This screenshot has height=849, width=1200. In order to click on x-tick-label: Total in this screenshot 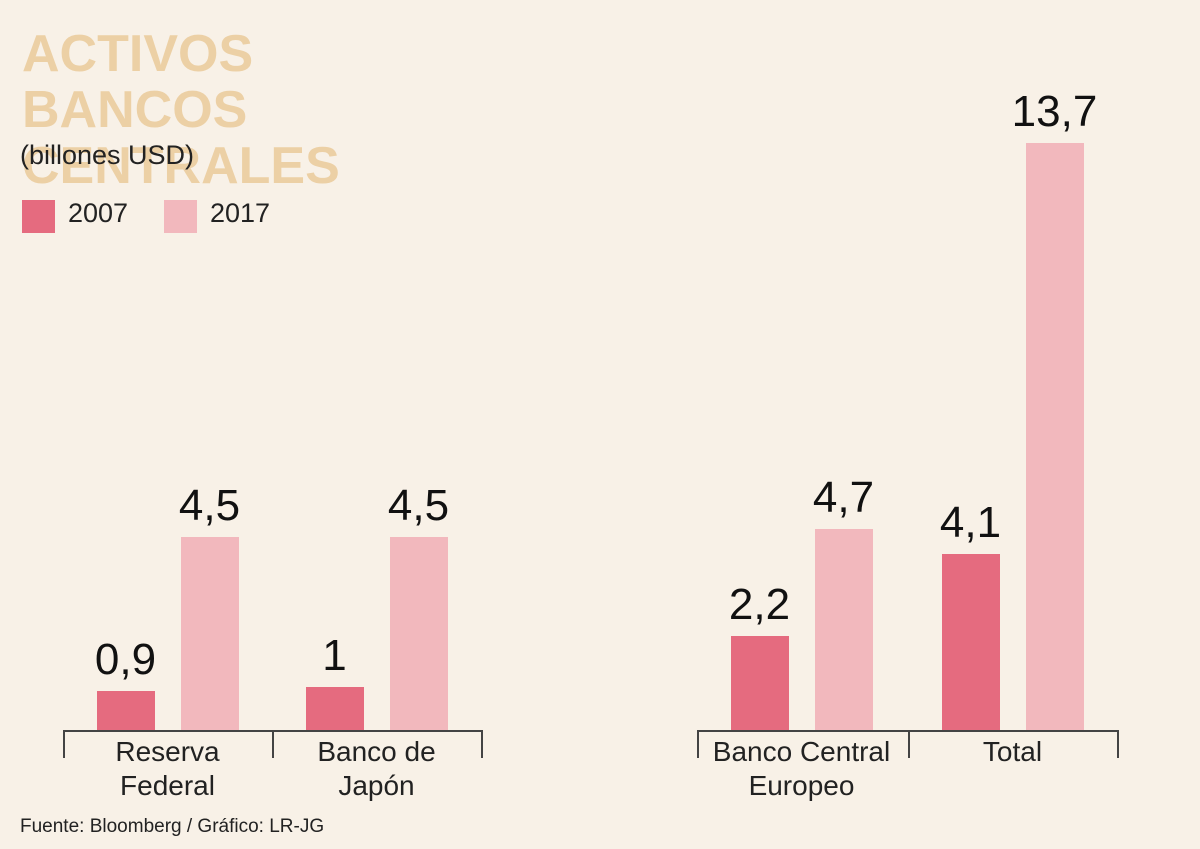, I will do `click(1012, 751)`.